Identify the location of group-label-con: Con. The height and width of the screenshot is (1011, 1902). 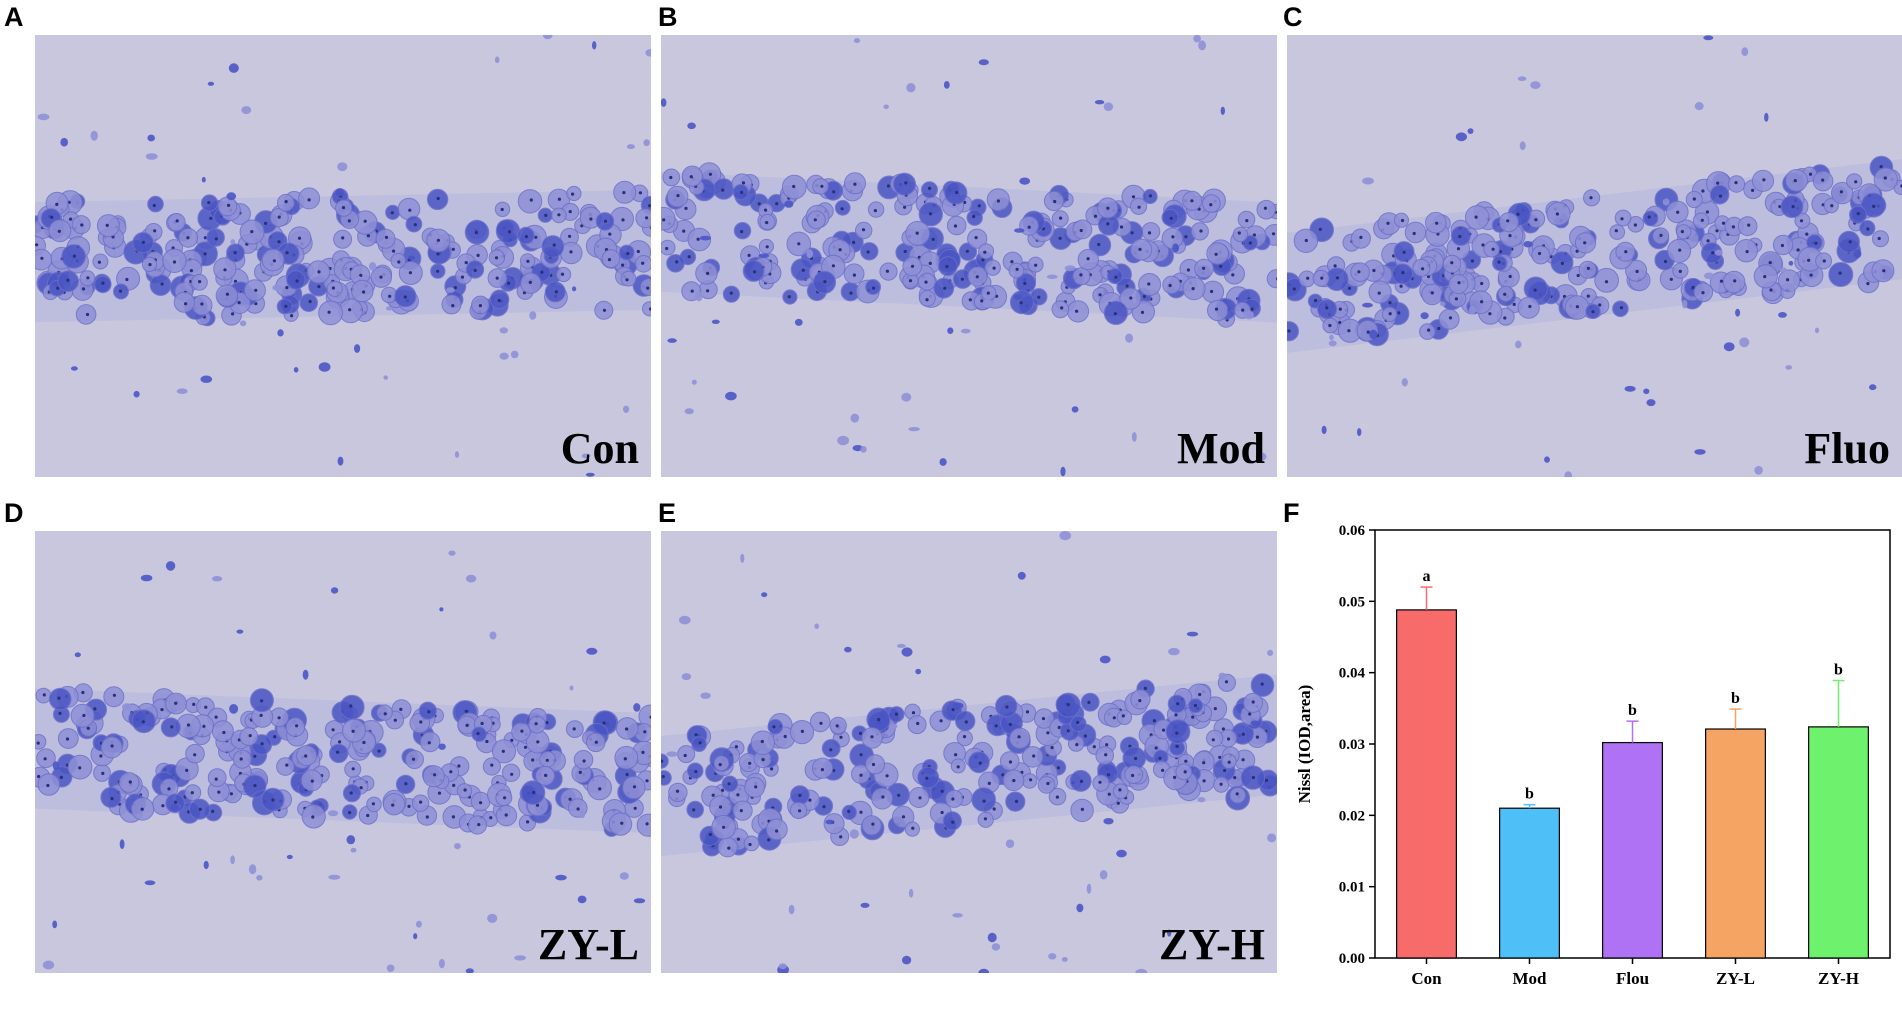
(599, 448).